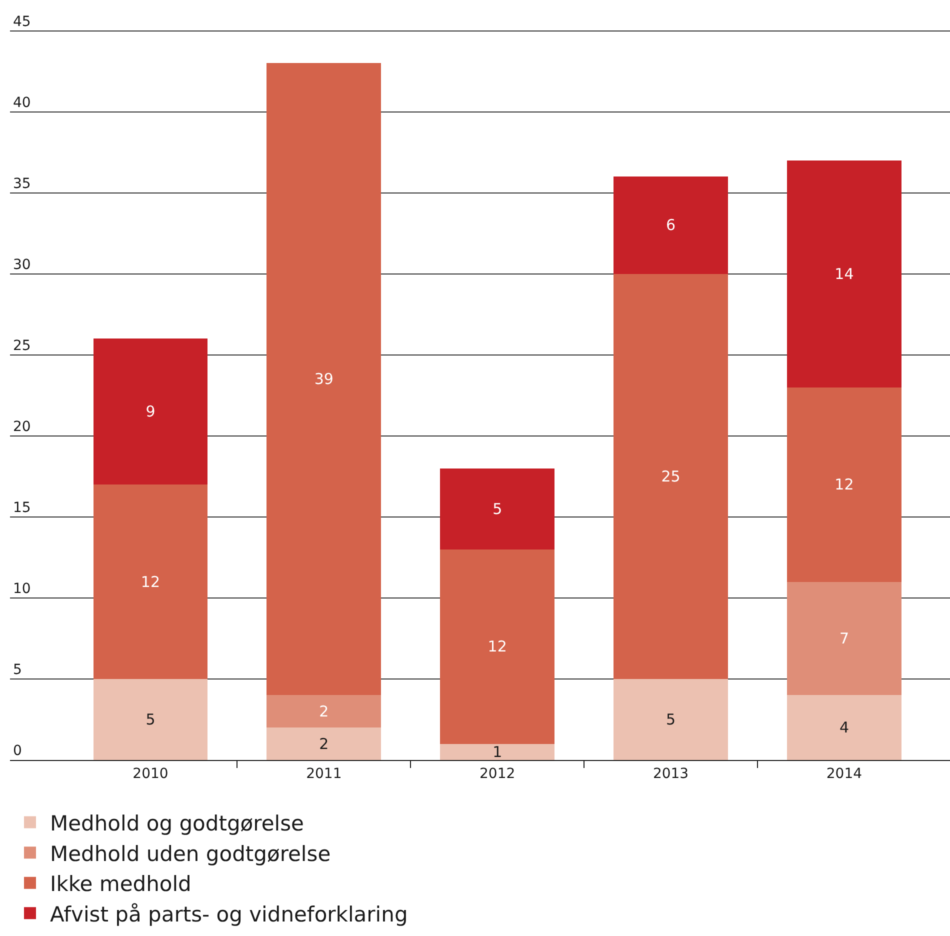  I want to click on legend-label: Medhold uden godtgørelse, so click(190, 854).